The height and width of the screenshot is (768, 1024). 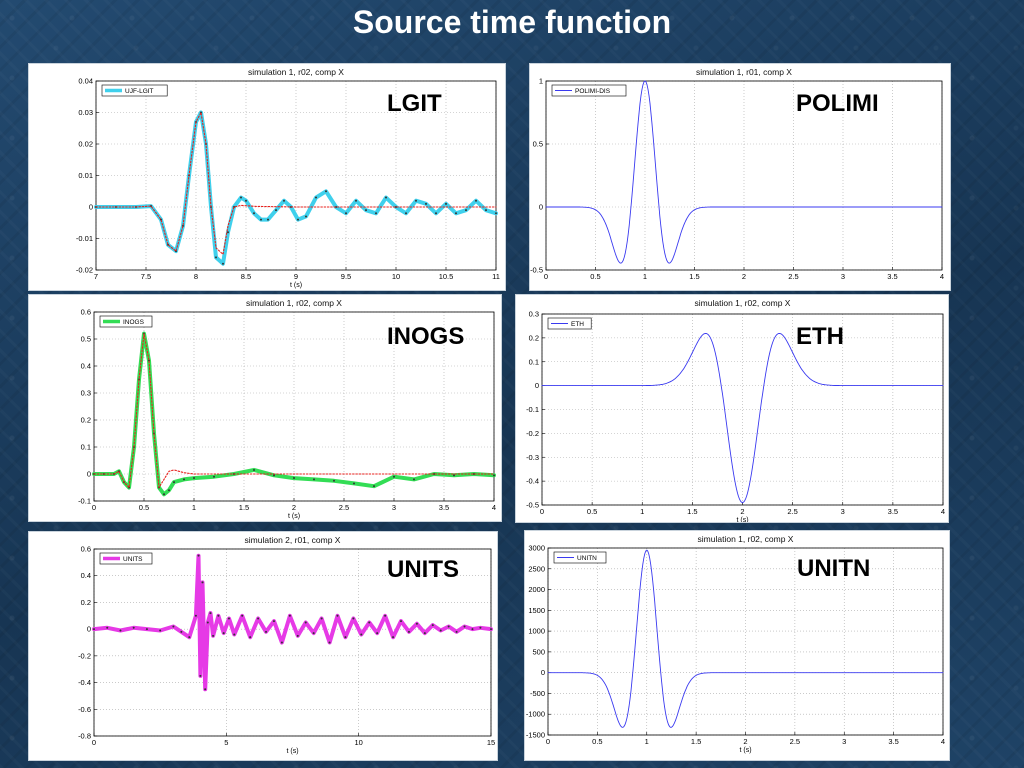 What do you see at coordinates (532, 457) in the screenshot?
I see `y-tick-label: -0.3` at bounding box center [532, 457].